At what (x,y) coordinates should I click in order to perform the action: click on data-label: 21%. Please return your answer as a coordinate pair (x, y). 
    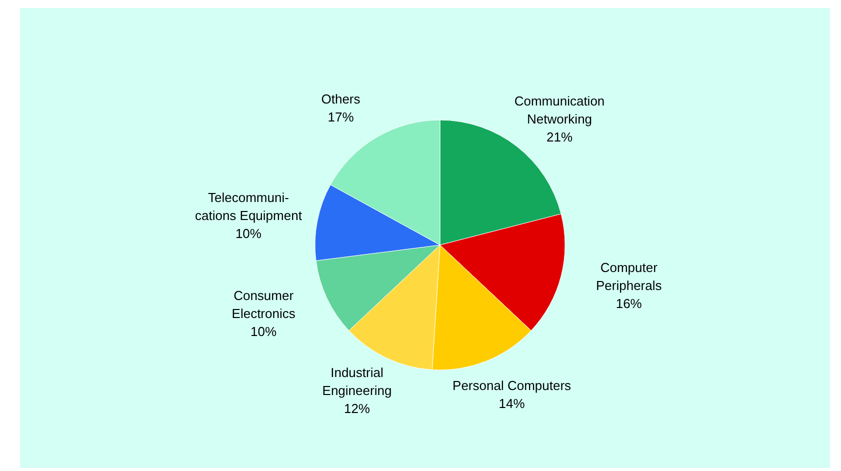
    Looking at the image, I should click on (559, 137).